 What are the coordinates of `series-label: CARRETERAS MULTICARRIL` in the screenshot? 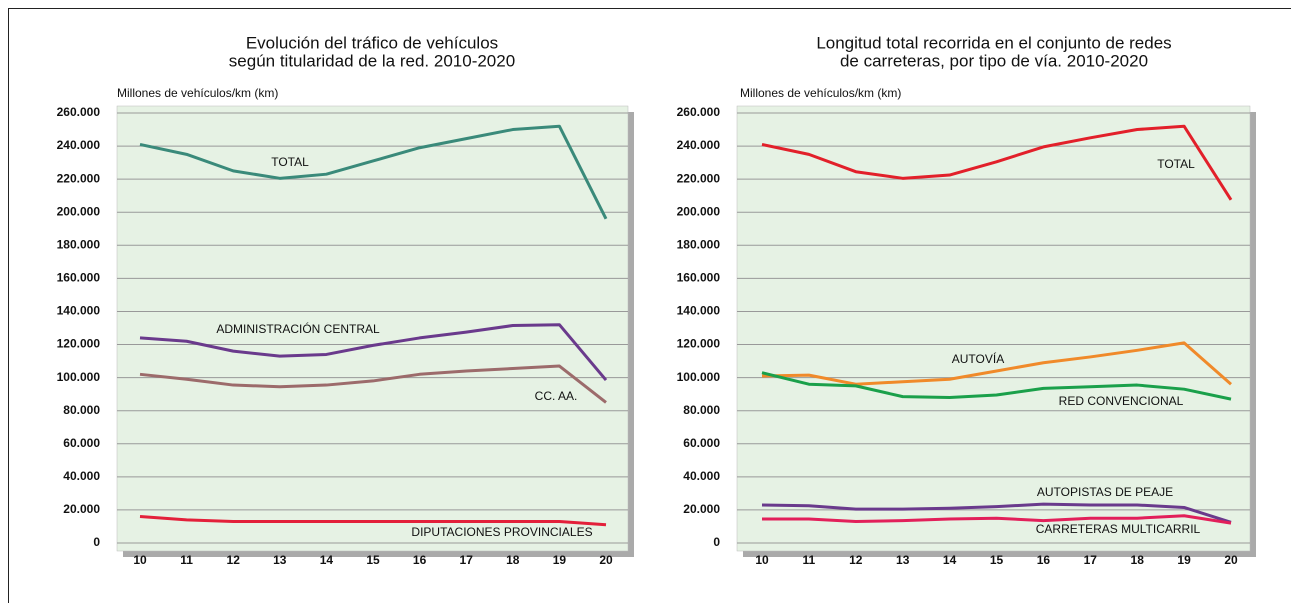 It's located at (1118, 529).